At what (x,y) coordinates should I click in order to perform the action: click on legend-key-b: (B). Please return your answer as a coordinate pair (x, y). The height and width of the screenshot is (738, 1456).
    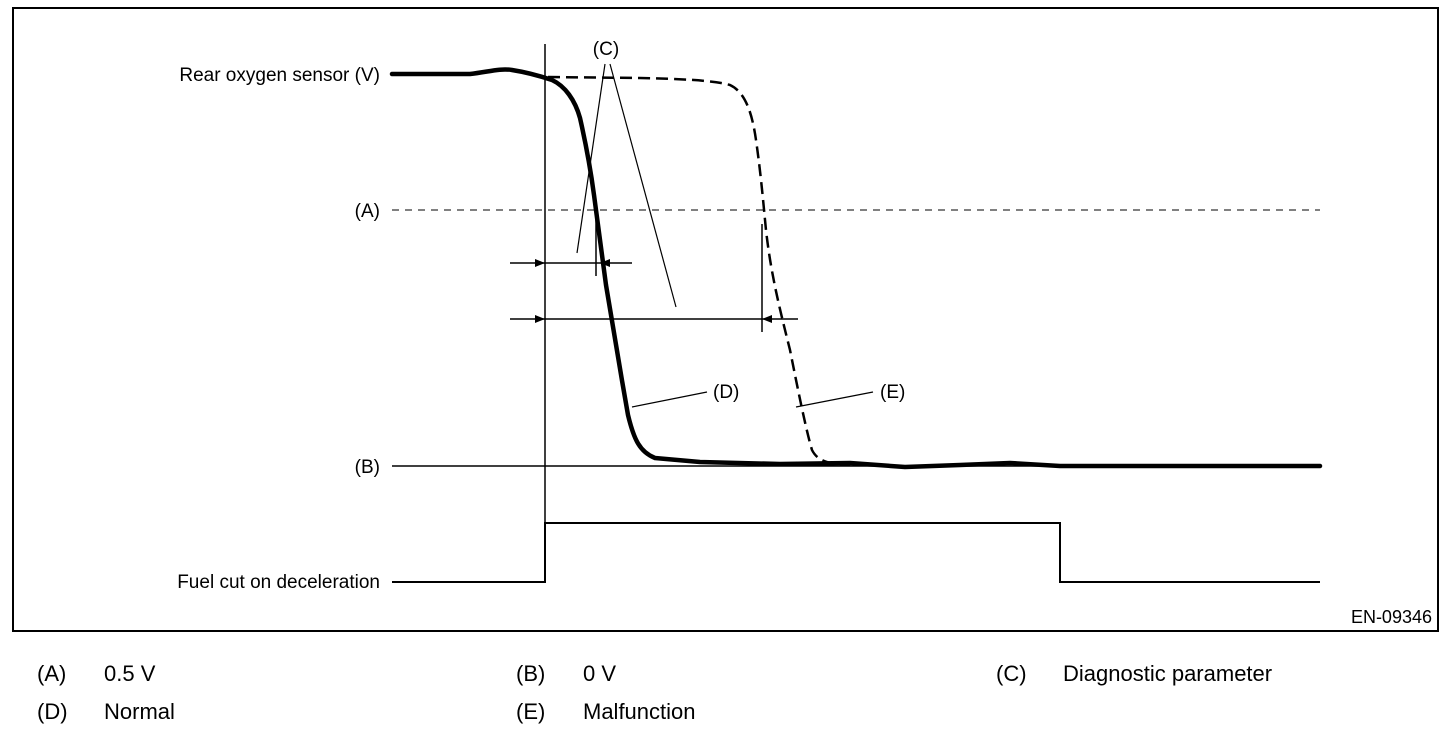
    Looking at the image, I should click on (531, 673).